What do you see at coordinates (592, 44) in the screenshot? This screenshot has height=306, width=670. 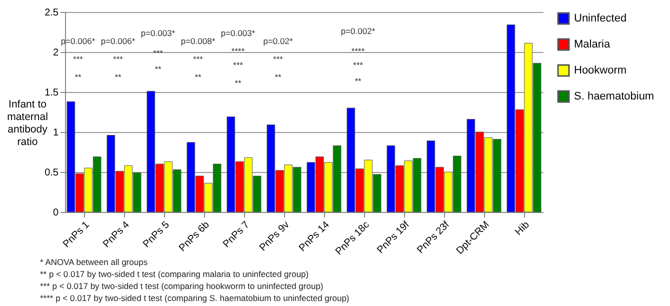 I see `legend-label: Malaria` at bounding box center [592, 44].